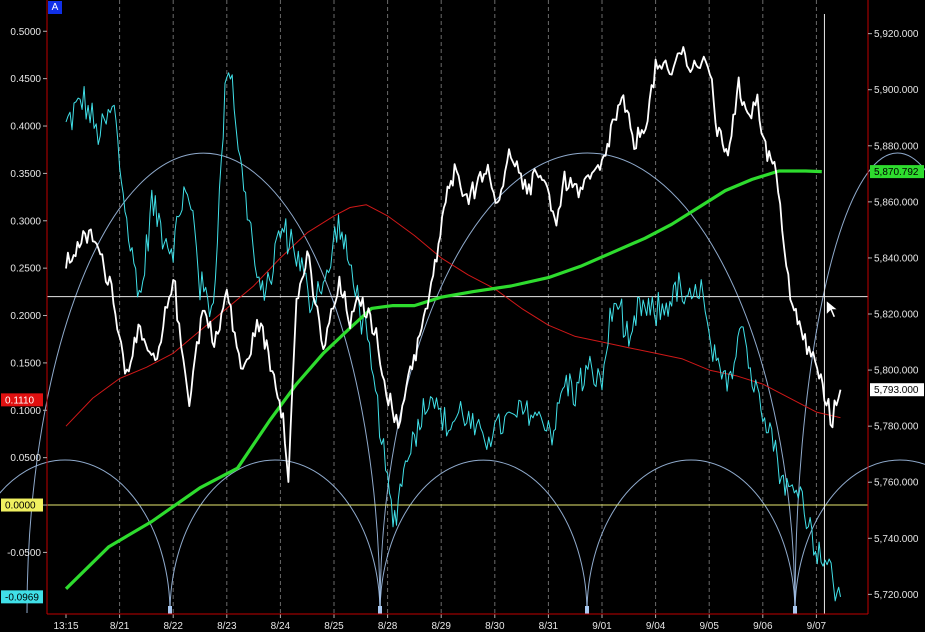  I want to click on right-value-badge-green: 5,870.792, so click(896, 172).